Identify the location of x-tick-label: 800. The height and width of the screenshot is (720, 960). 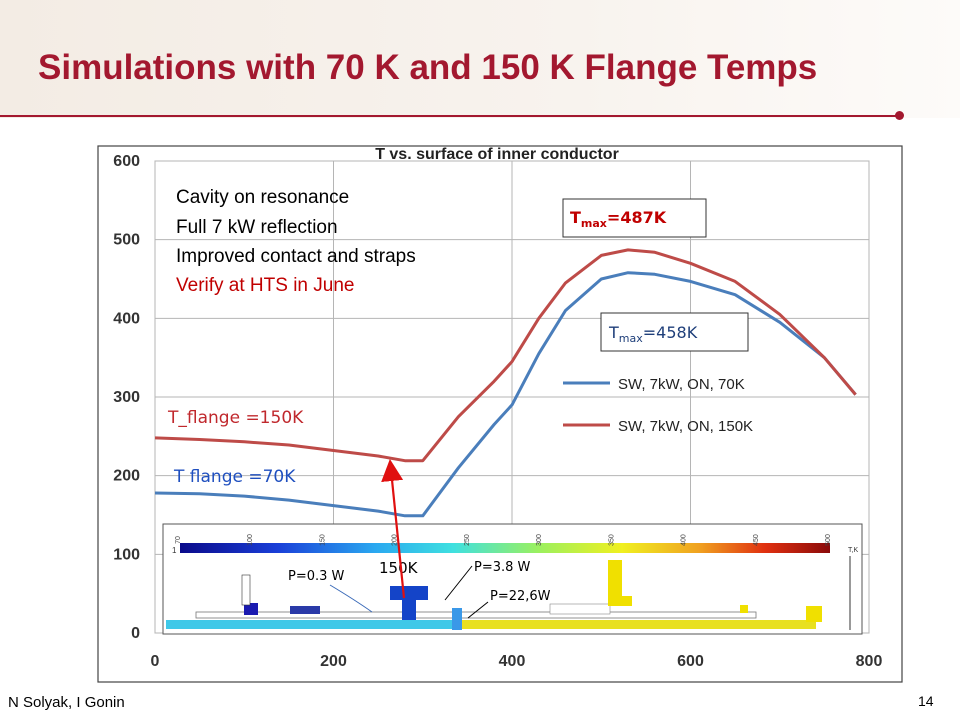
(869, 661).